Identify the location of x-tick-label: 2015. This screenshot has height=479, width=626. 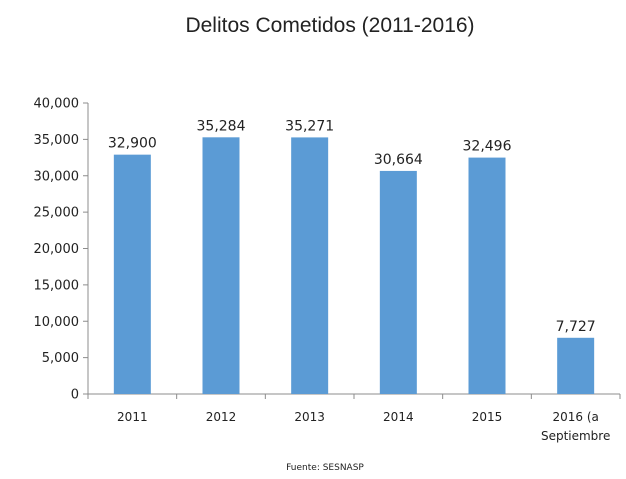
(487, 417).